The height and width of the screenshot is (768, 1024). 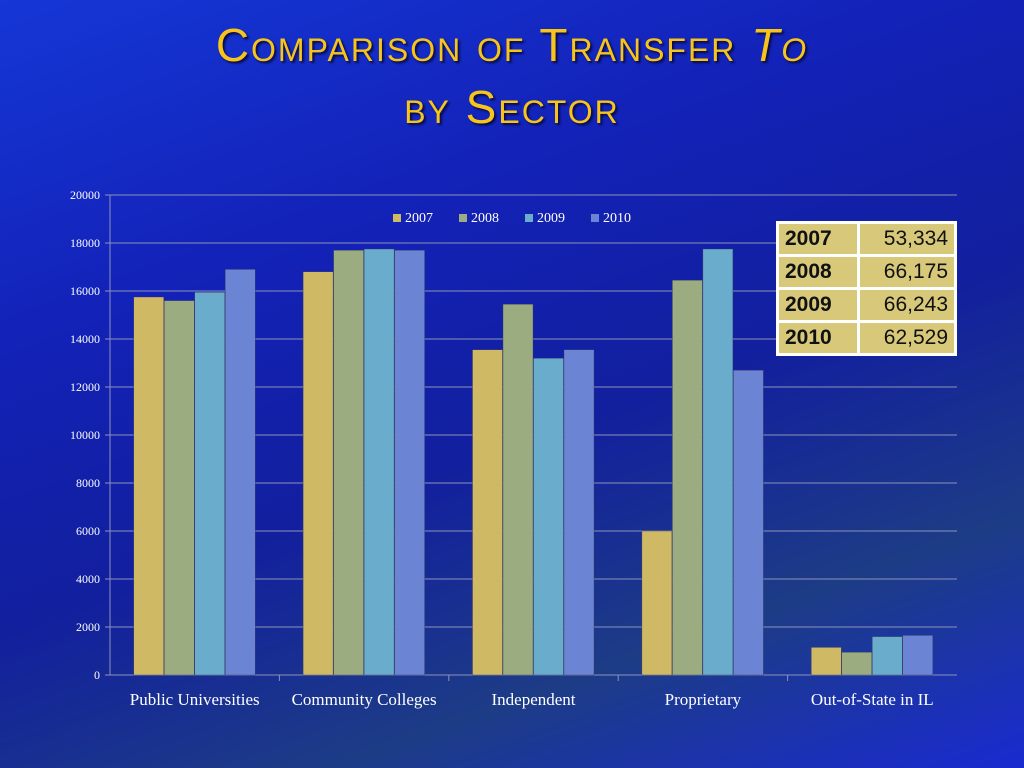 What do you see at coordinates (85, 435) in the screenshot?
I see `y-tick-label: 10000` at bounding box center [85, 435].